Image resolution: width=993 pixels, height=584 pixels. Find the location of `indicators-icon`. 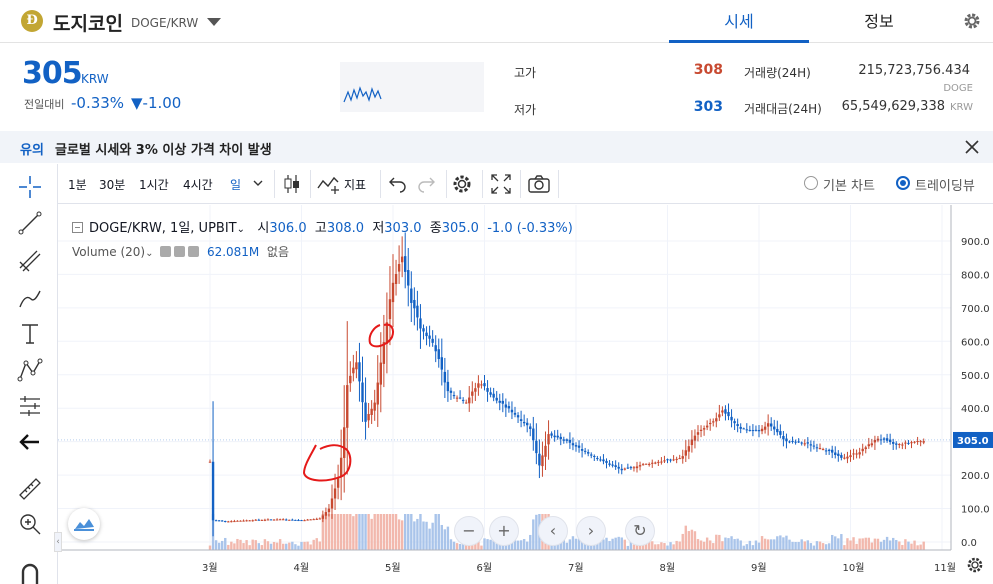

indicators-icon is located at coordinates (328, 184).